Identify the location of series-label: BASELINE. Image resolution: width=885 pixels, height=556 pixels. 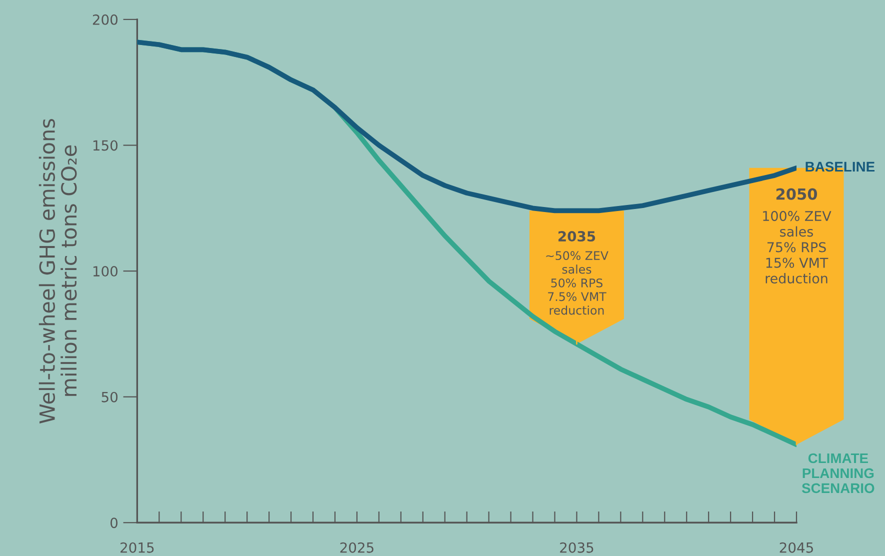
(840, 167).